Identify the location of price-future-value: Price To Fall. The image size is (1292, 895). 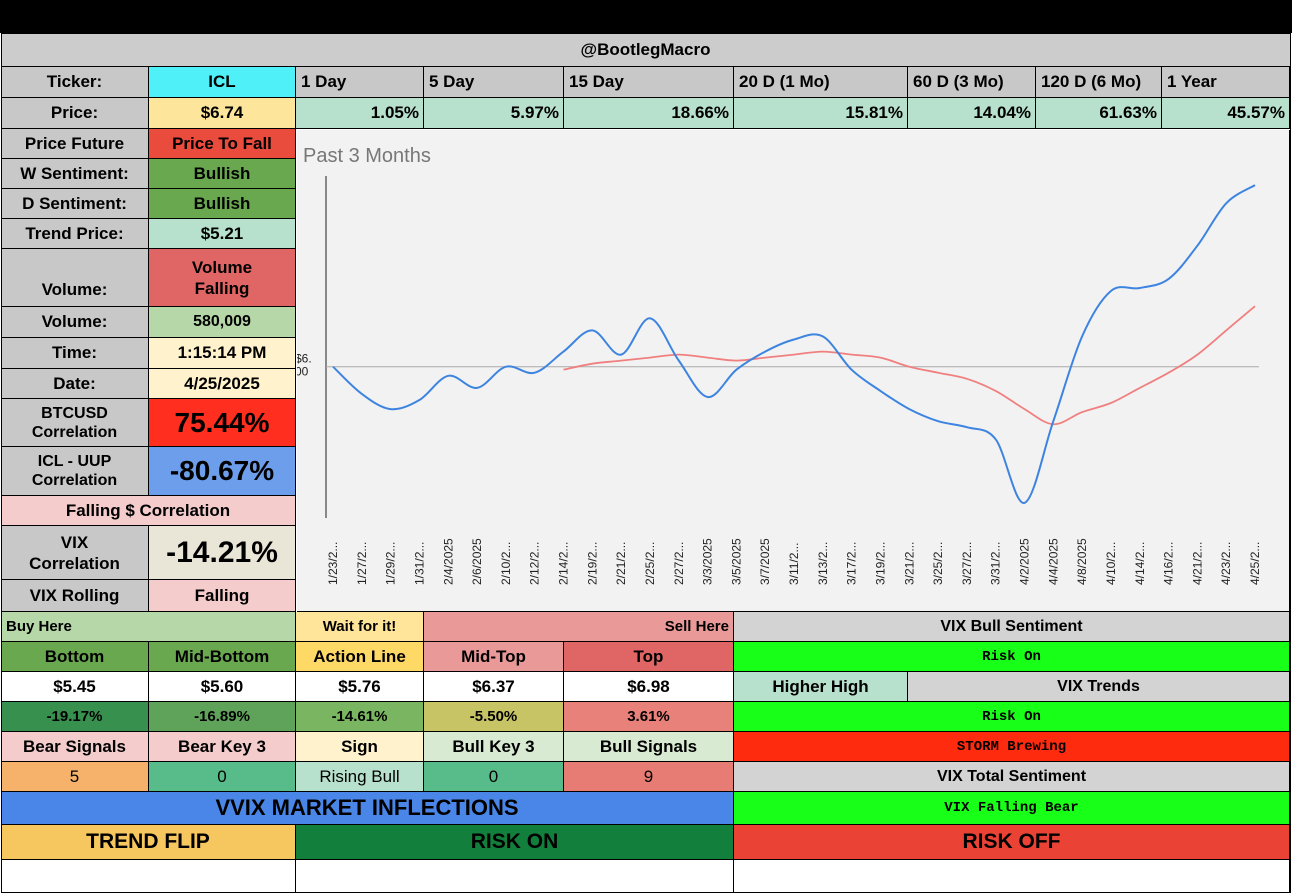
(222, 144).